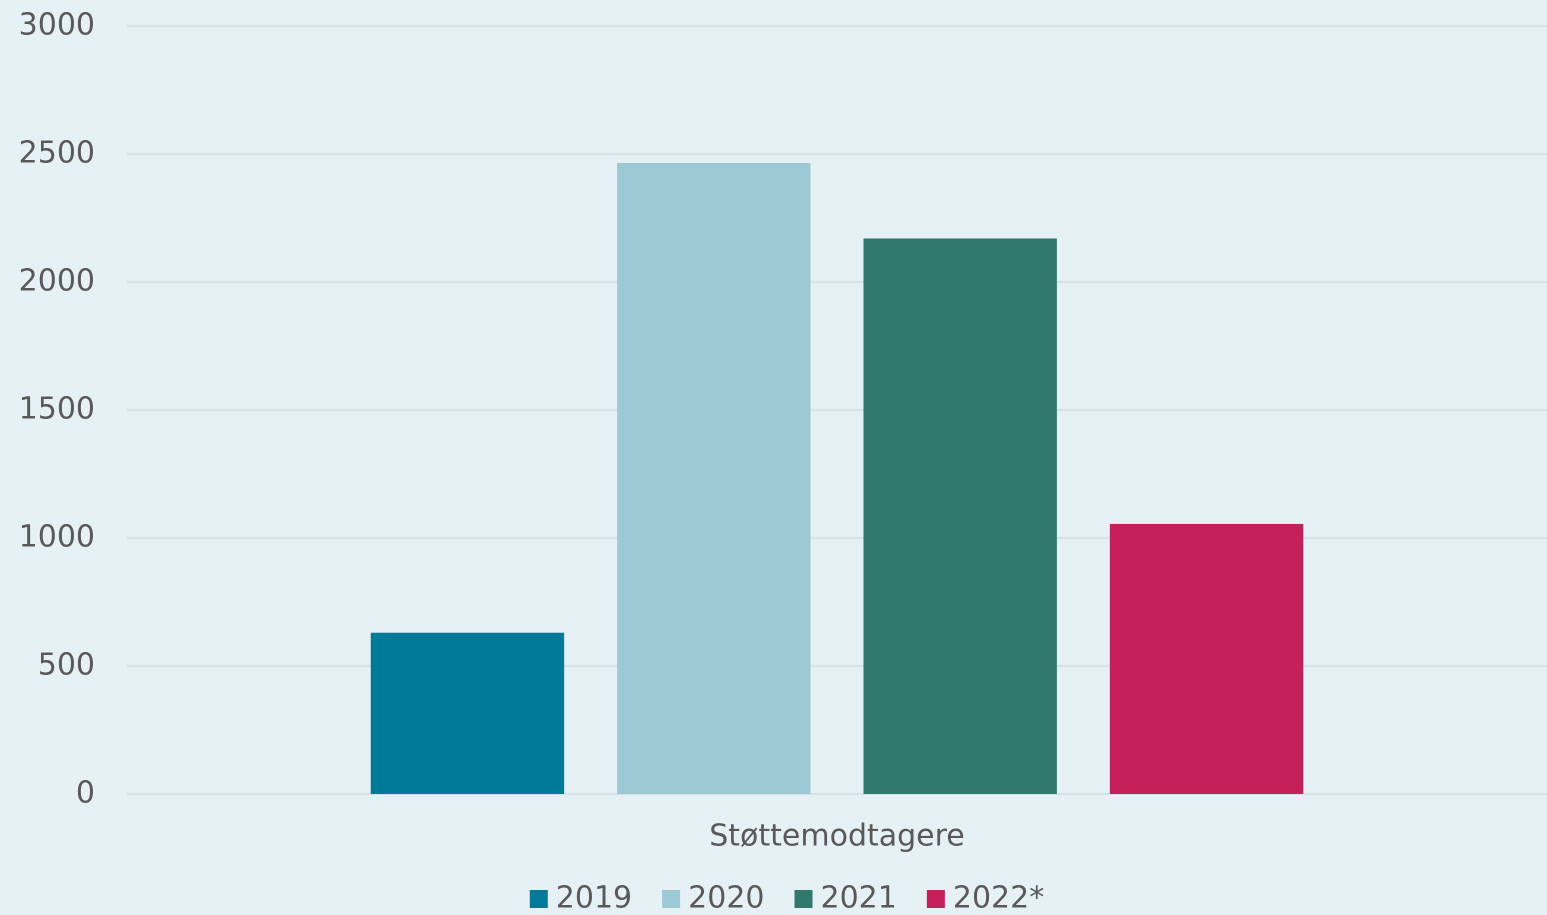 This screenshot has width=1547, height=915. Describe the element at coordinates (57, 537) in the screenshot. I see `y-tick-label: 1000` at that location.